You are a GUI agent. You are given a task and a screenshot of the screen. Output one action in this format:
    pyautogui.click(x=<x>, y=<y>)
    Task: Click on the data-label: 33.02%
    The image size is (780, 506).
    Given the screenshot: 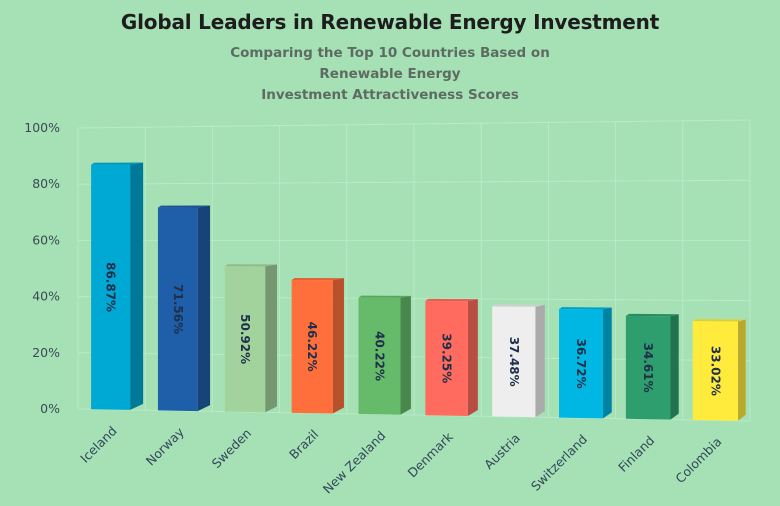 What is the action you would take?
    pyautogui.click(x=715, y=371)
    